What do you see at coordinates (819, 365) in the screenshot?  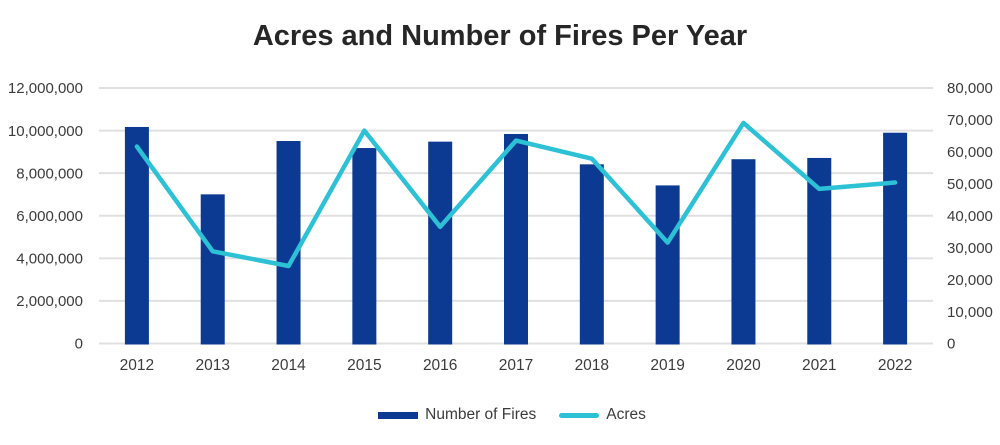 I see `x-axis-year-label: 2021` at bounding box center [819, 365].